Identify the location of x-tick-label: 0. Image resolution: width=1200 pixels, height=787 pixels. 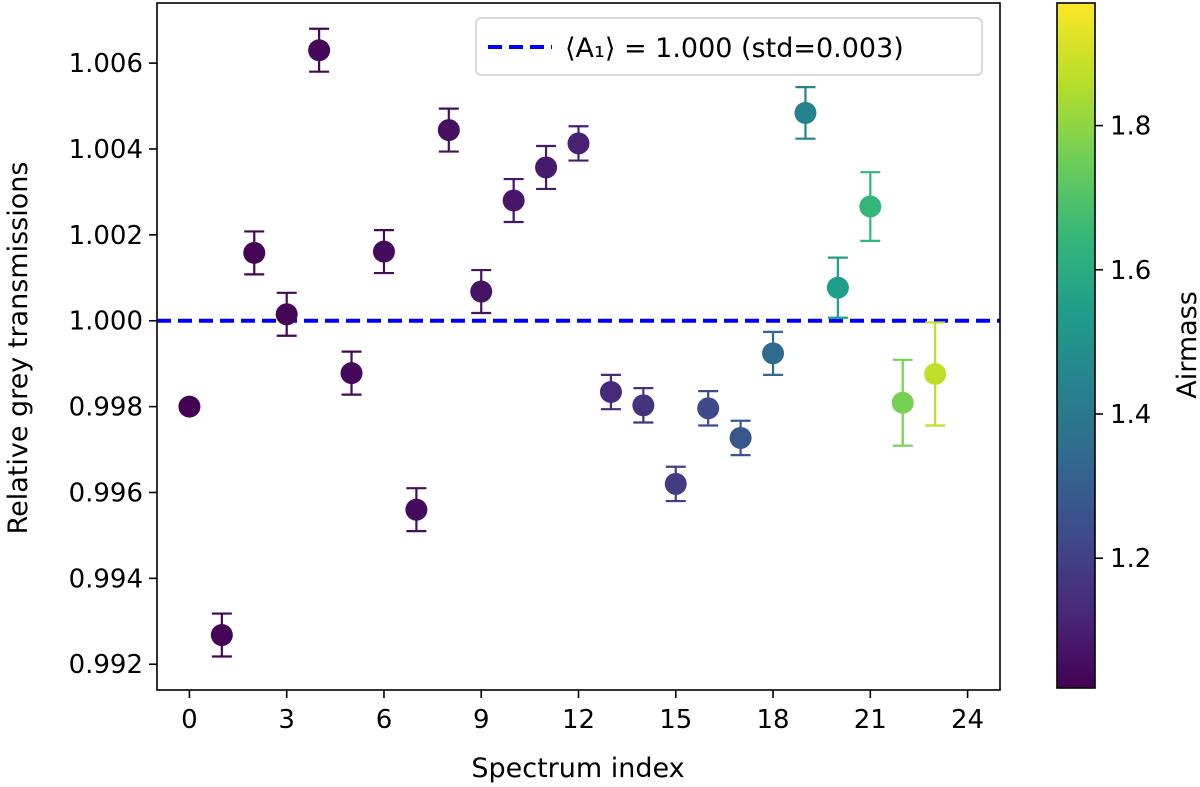
(189, 720).